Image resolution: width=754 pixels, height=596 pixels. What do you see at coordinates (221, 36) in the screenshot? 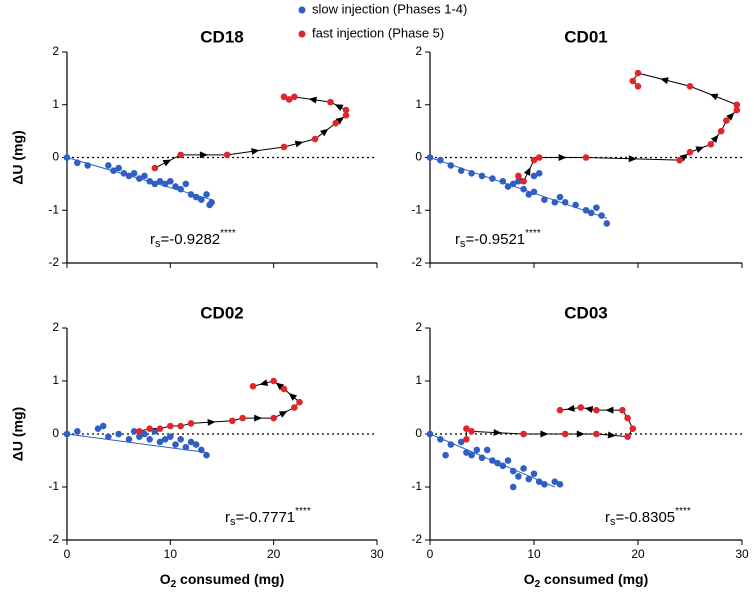
I see `panel-title: CD18` at bounding box center [221, 36].